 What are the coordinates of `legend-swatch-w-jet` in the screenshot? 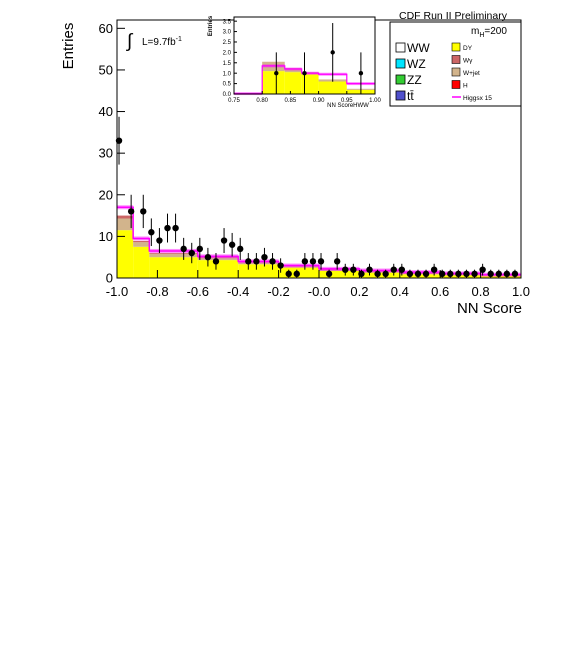 It's located at (456, 72).